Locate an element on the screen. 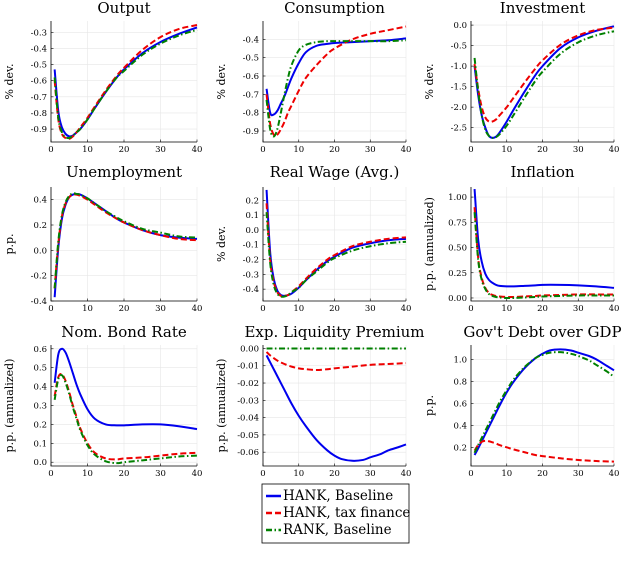 The width and height of the screenshot is (625, 563). y-tick-label: -1.5 is located at coordinates (459, 88).